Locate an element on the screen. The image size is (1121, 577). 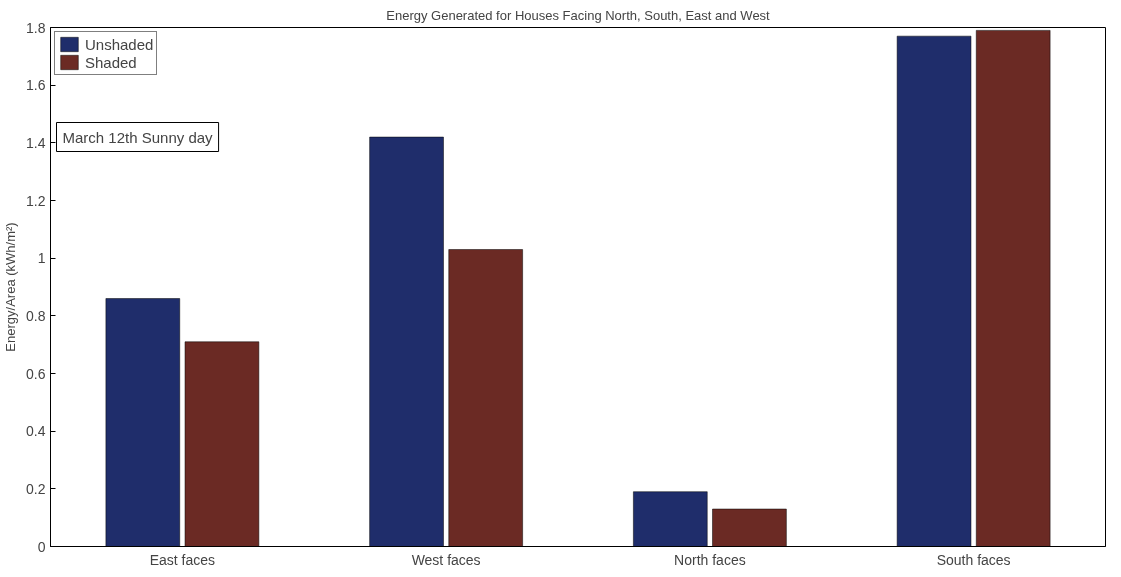
x-tick-label: West faces is located at coordinates (446, 559).